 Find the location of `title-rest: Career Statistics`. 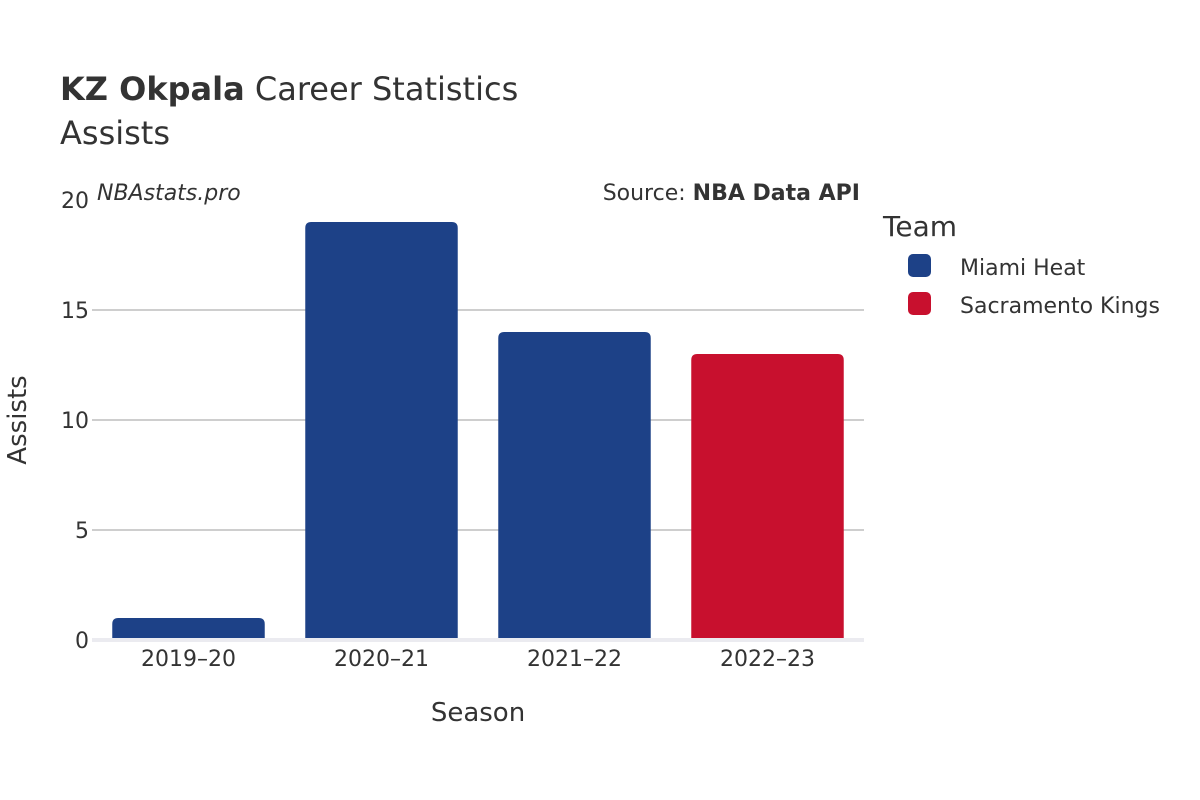

title-rest: Career Statistics is located at coordinates (382, 89).